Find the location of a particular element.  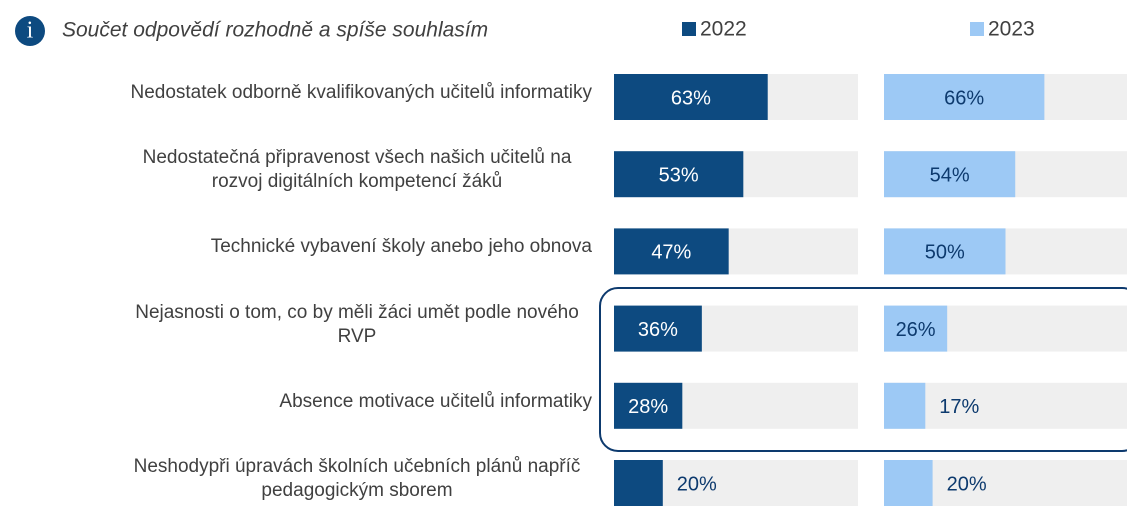

data-label: 63% is located at coordinates (691, 98).